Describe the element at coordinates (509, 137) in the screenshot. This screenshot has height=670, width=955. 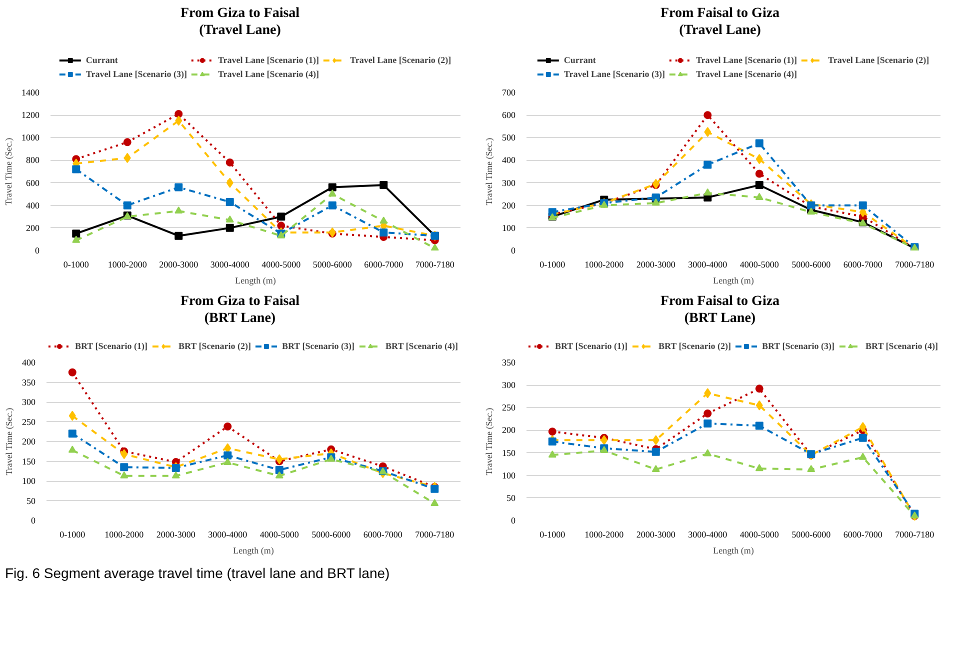
I see `y-tick-label: 500` at that location.